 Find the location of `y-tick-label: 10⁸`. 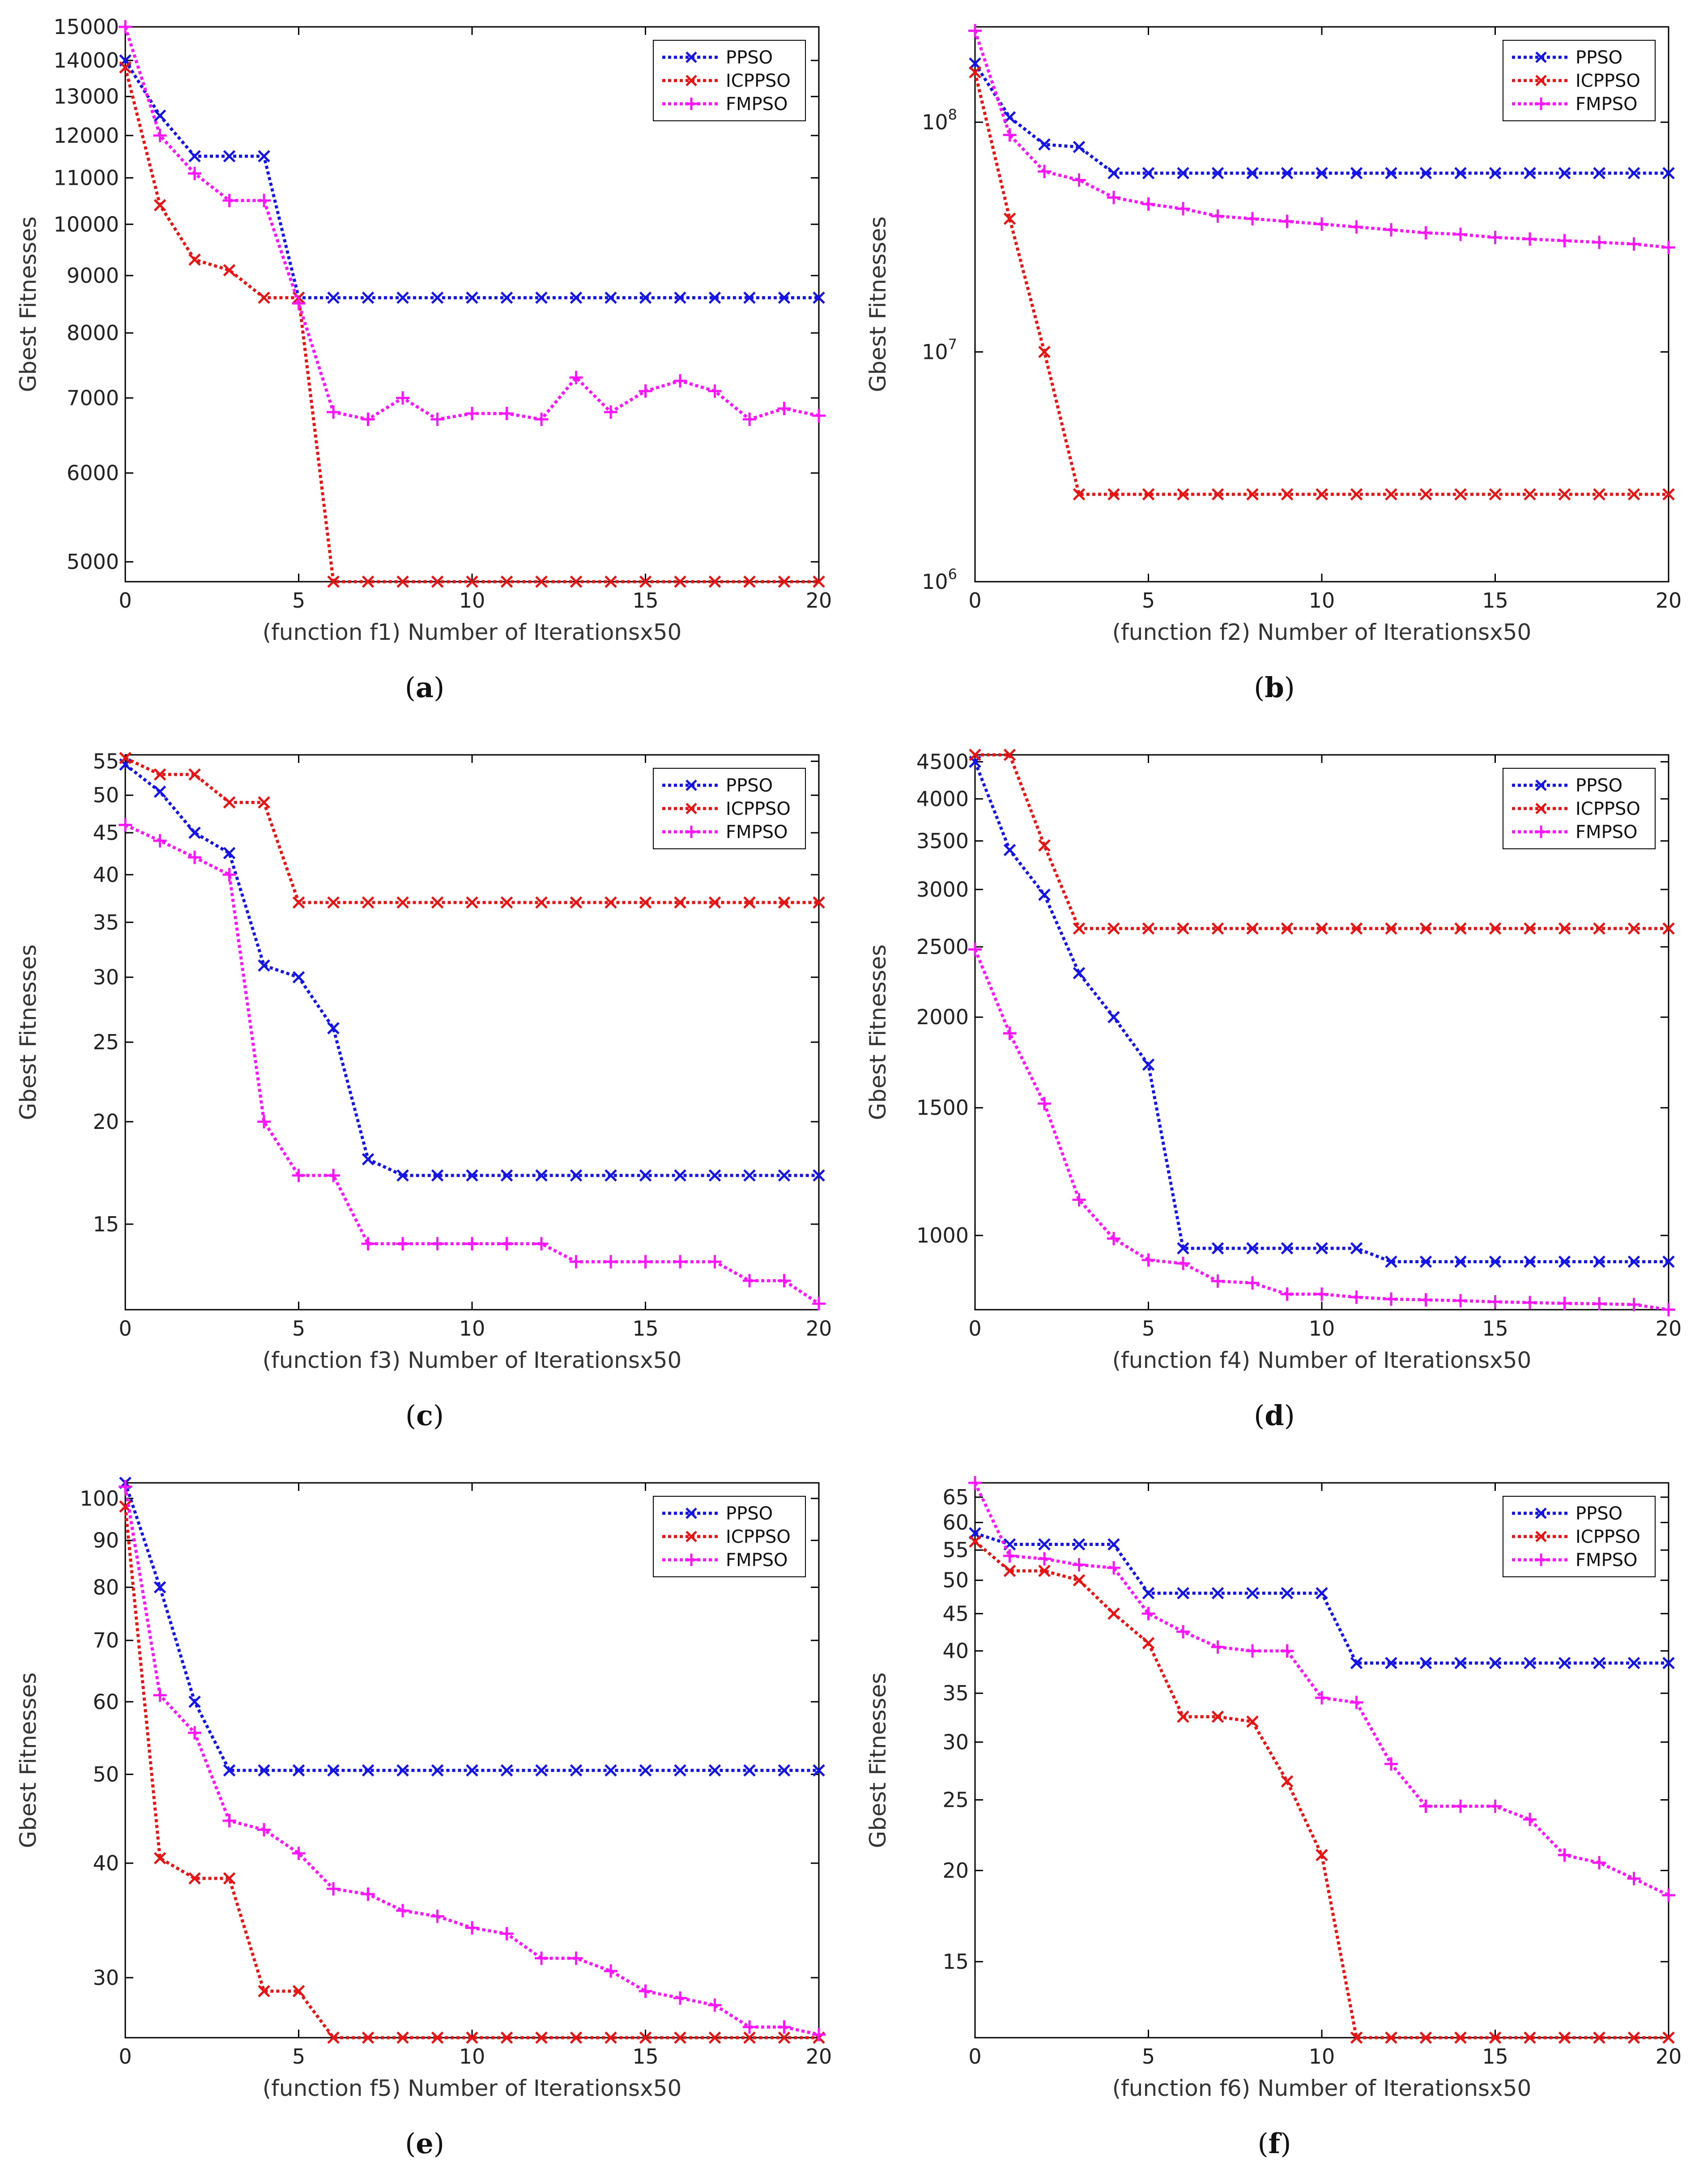

y-tick-label: 10⁸ is located at coordinates (940, 120).